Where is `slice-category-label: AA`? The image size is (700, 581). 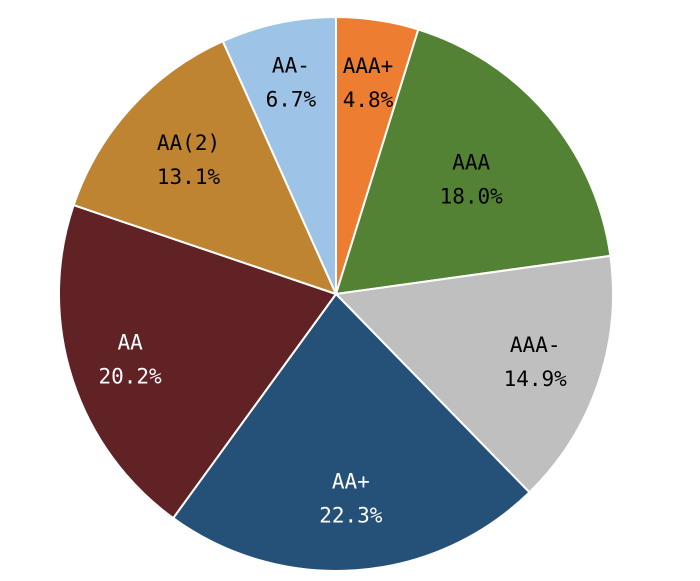 slice-category-label: AA is located at coordinates (130, 343).